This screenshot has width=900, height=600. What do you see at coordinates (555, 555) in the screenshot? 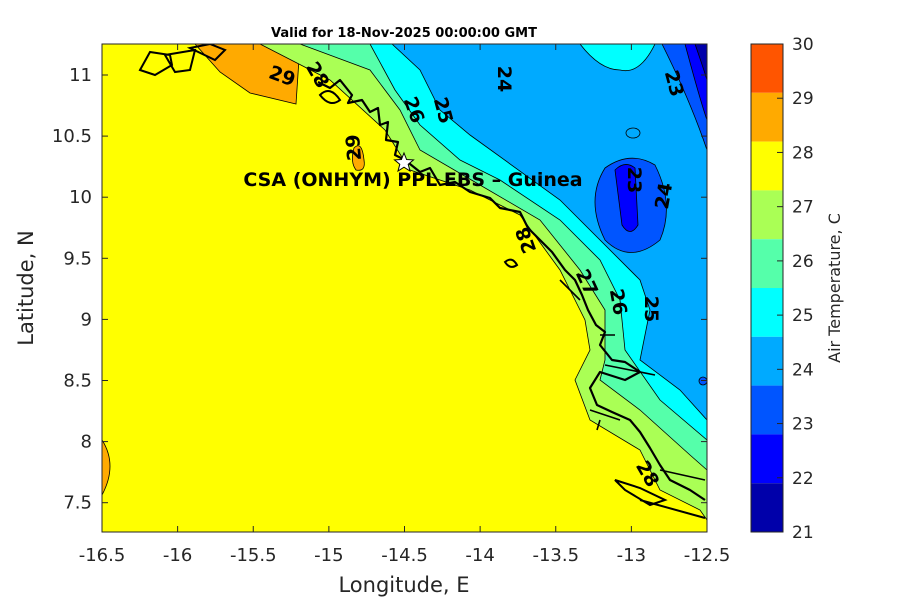
I see `x-tick-label: -13.5` at bounding box center [555, 555].